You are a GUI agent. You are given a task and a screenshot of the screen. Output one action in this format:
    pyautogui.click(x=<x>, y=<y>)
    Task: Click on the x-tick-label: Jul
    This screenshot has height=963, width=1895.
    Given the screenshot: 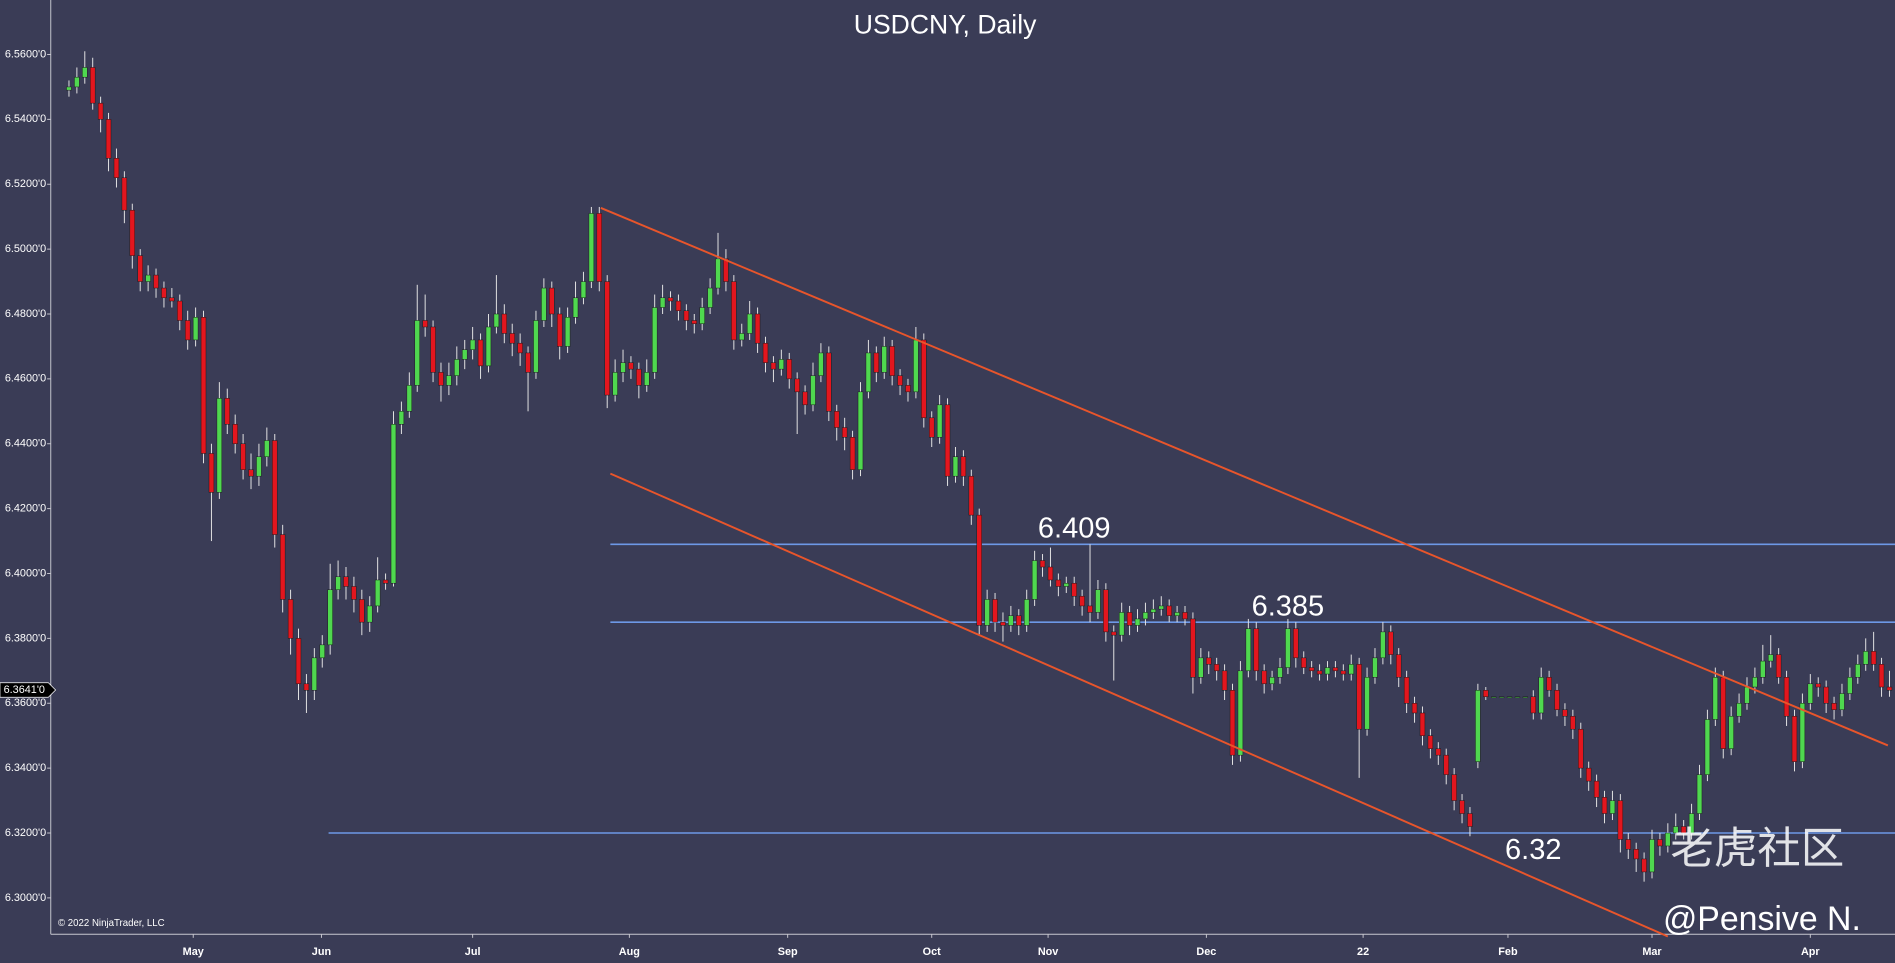 What is the action you would take?
    pyautogui.click(x=473, y=952)
    